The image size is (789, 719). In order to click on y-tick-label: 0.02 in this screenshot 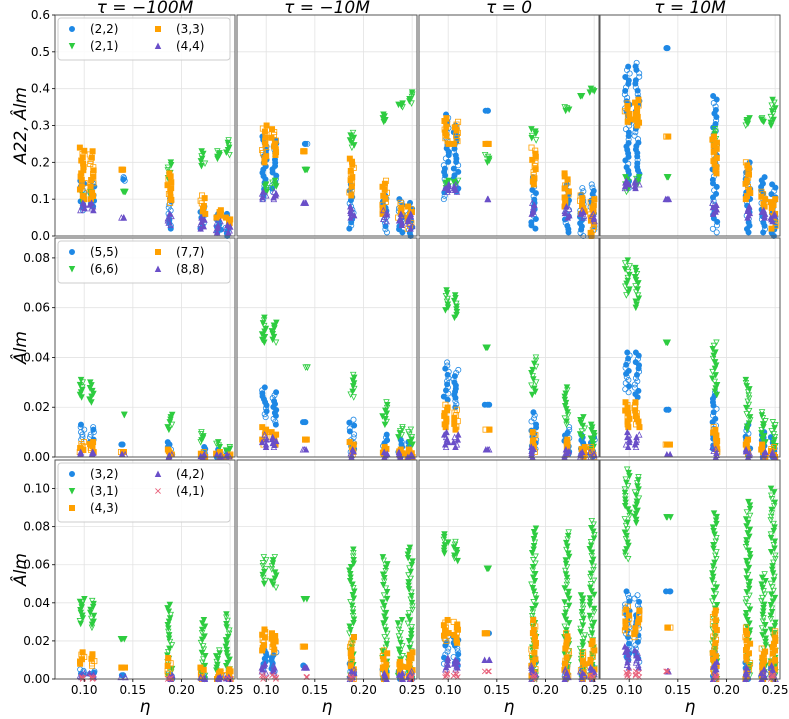, I will do `click(36, 407)`.